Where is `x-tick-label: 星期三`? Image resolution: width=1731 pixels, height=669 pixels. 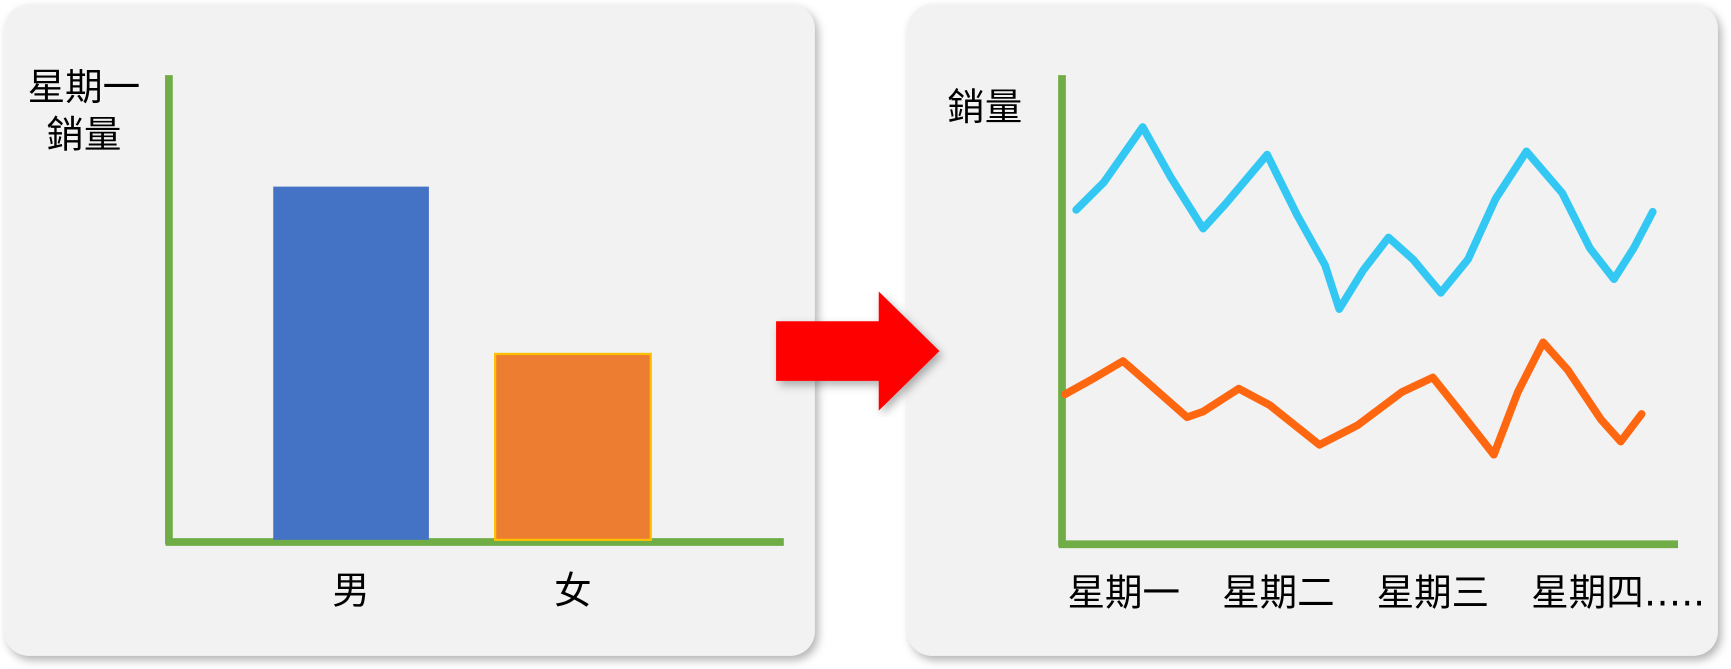 x-tick-label: 星期三 is located at coordinates (1433, 593).